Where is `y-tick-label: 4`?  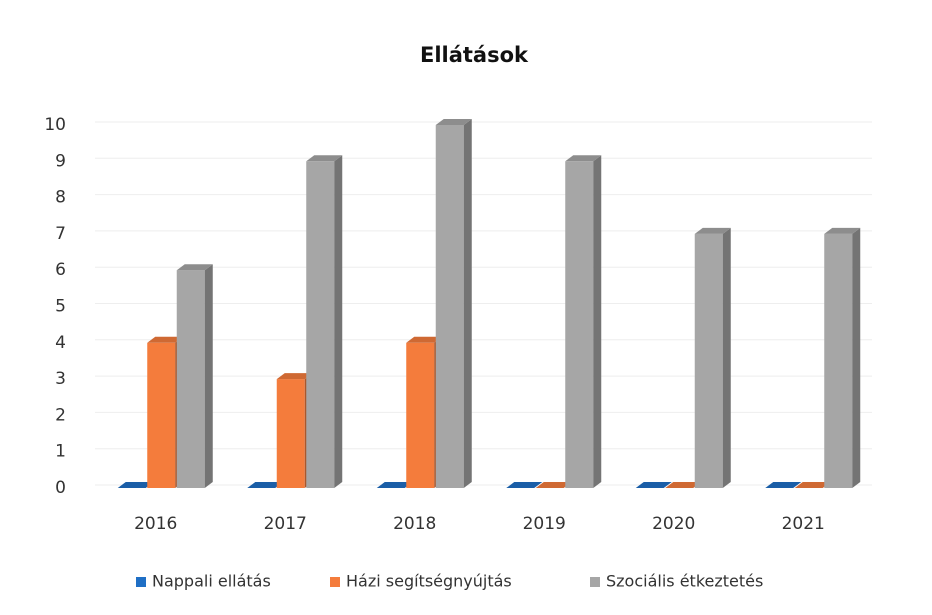
y-tick-label: 4 is located at coordinates (60, 343).